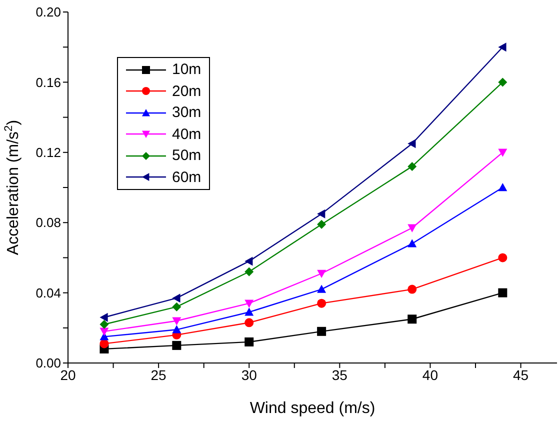 This screenshot has width=560, height=423. I want to click on legend-label: 30m, so click(187, 113).